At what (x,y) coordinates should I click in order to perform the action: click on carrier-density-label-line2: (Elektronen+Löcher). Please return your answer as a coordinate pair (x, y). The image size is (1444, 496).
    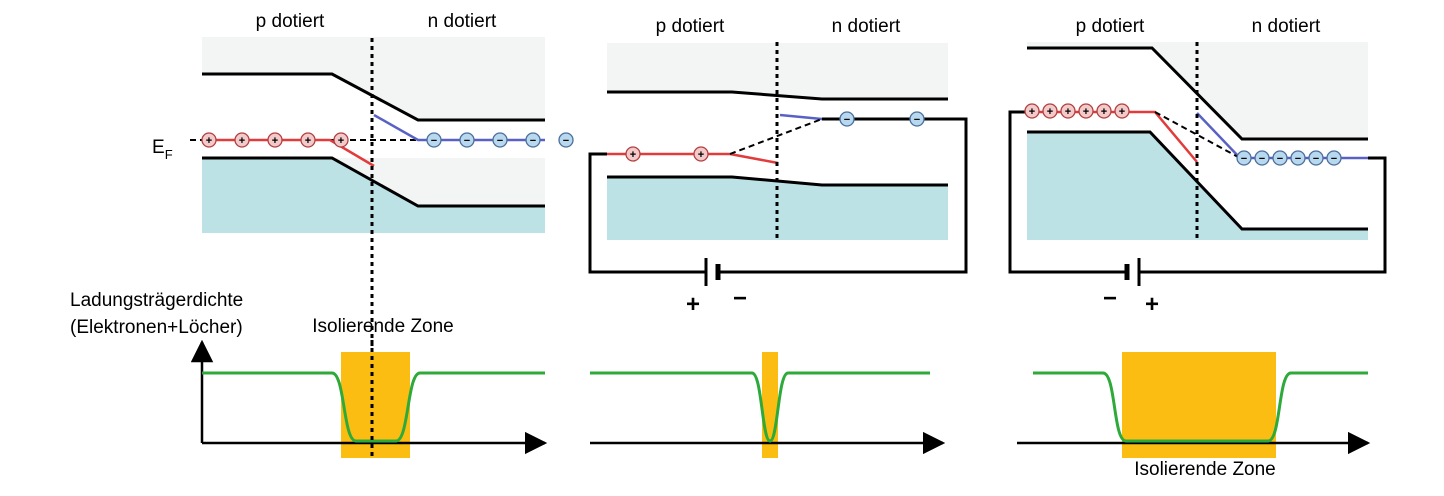
    Looking at the image, I should click on (156, 327).